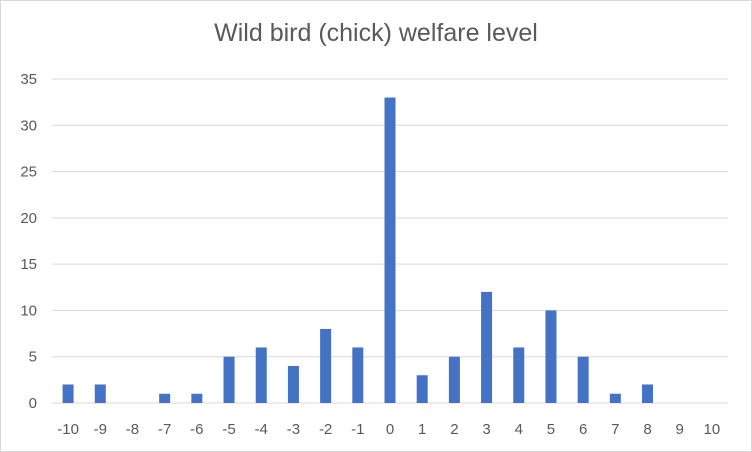  Describe the element at coordinates (261, 429) in the screenshot. I see `x-tick-label: -4` at that location.